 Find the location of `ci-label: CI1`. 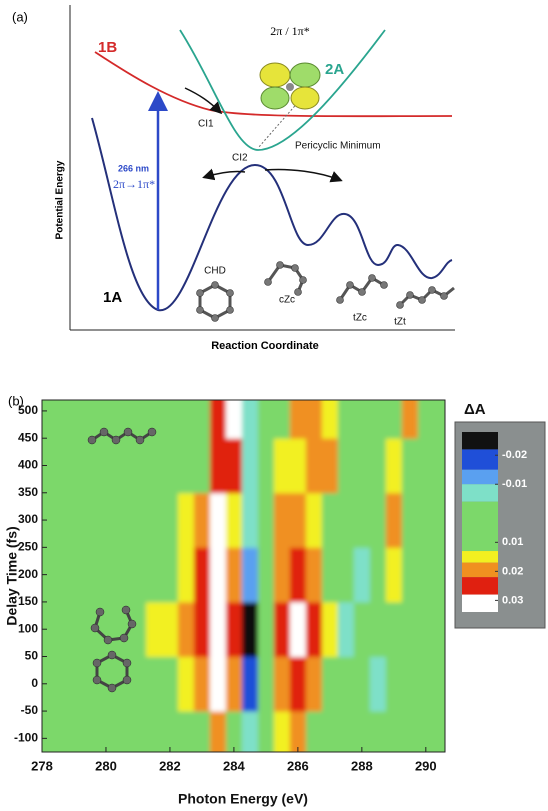

ci-label: CI1 is located at coordinates (206, 124).